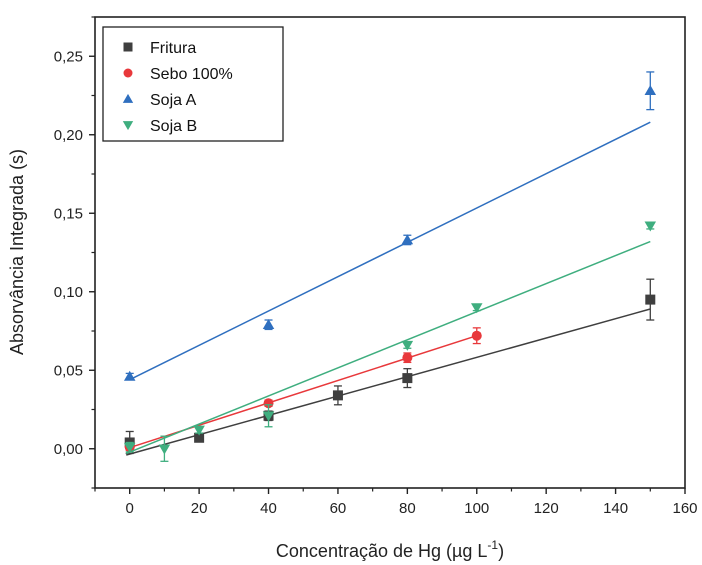  What do you see at coordinates (173, 126) in the screenshot?
I see `legend-label: Soja B` at bounding box center [173, 126].